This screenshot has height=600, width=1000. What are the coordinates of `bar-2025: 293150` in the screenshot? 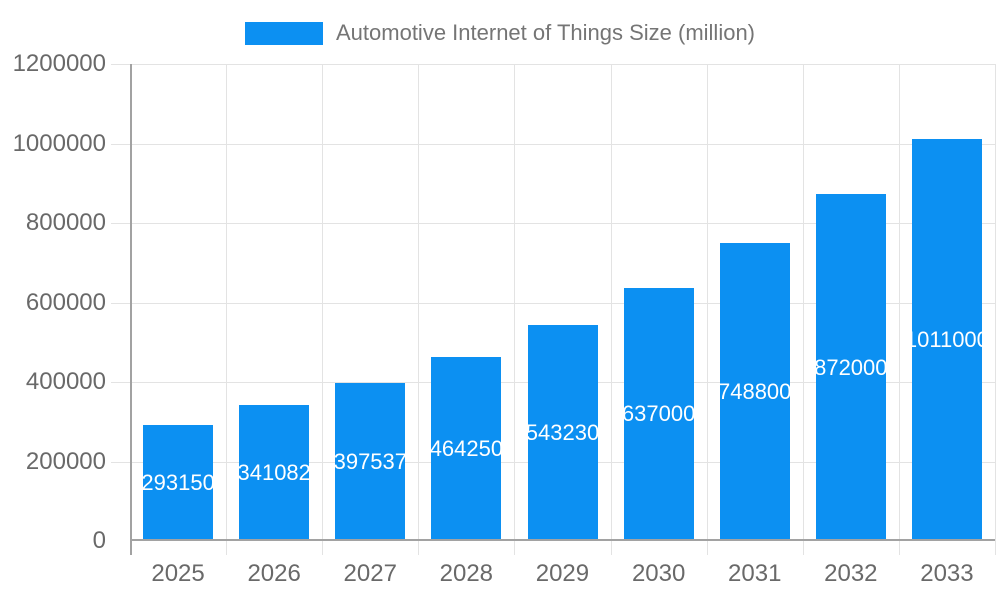 It's located at (178, 482).